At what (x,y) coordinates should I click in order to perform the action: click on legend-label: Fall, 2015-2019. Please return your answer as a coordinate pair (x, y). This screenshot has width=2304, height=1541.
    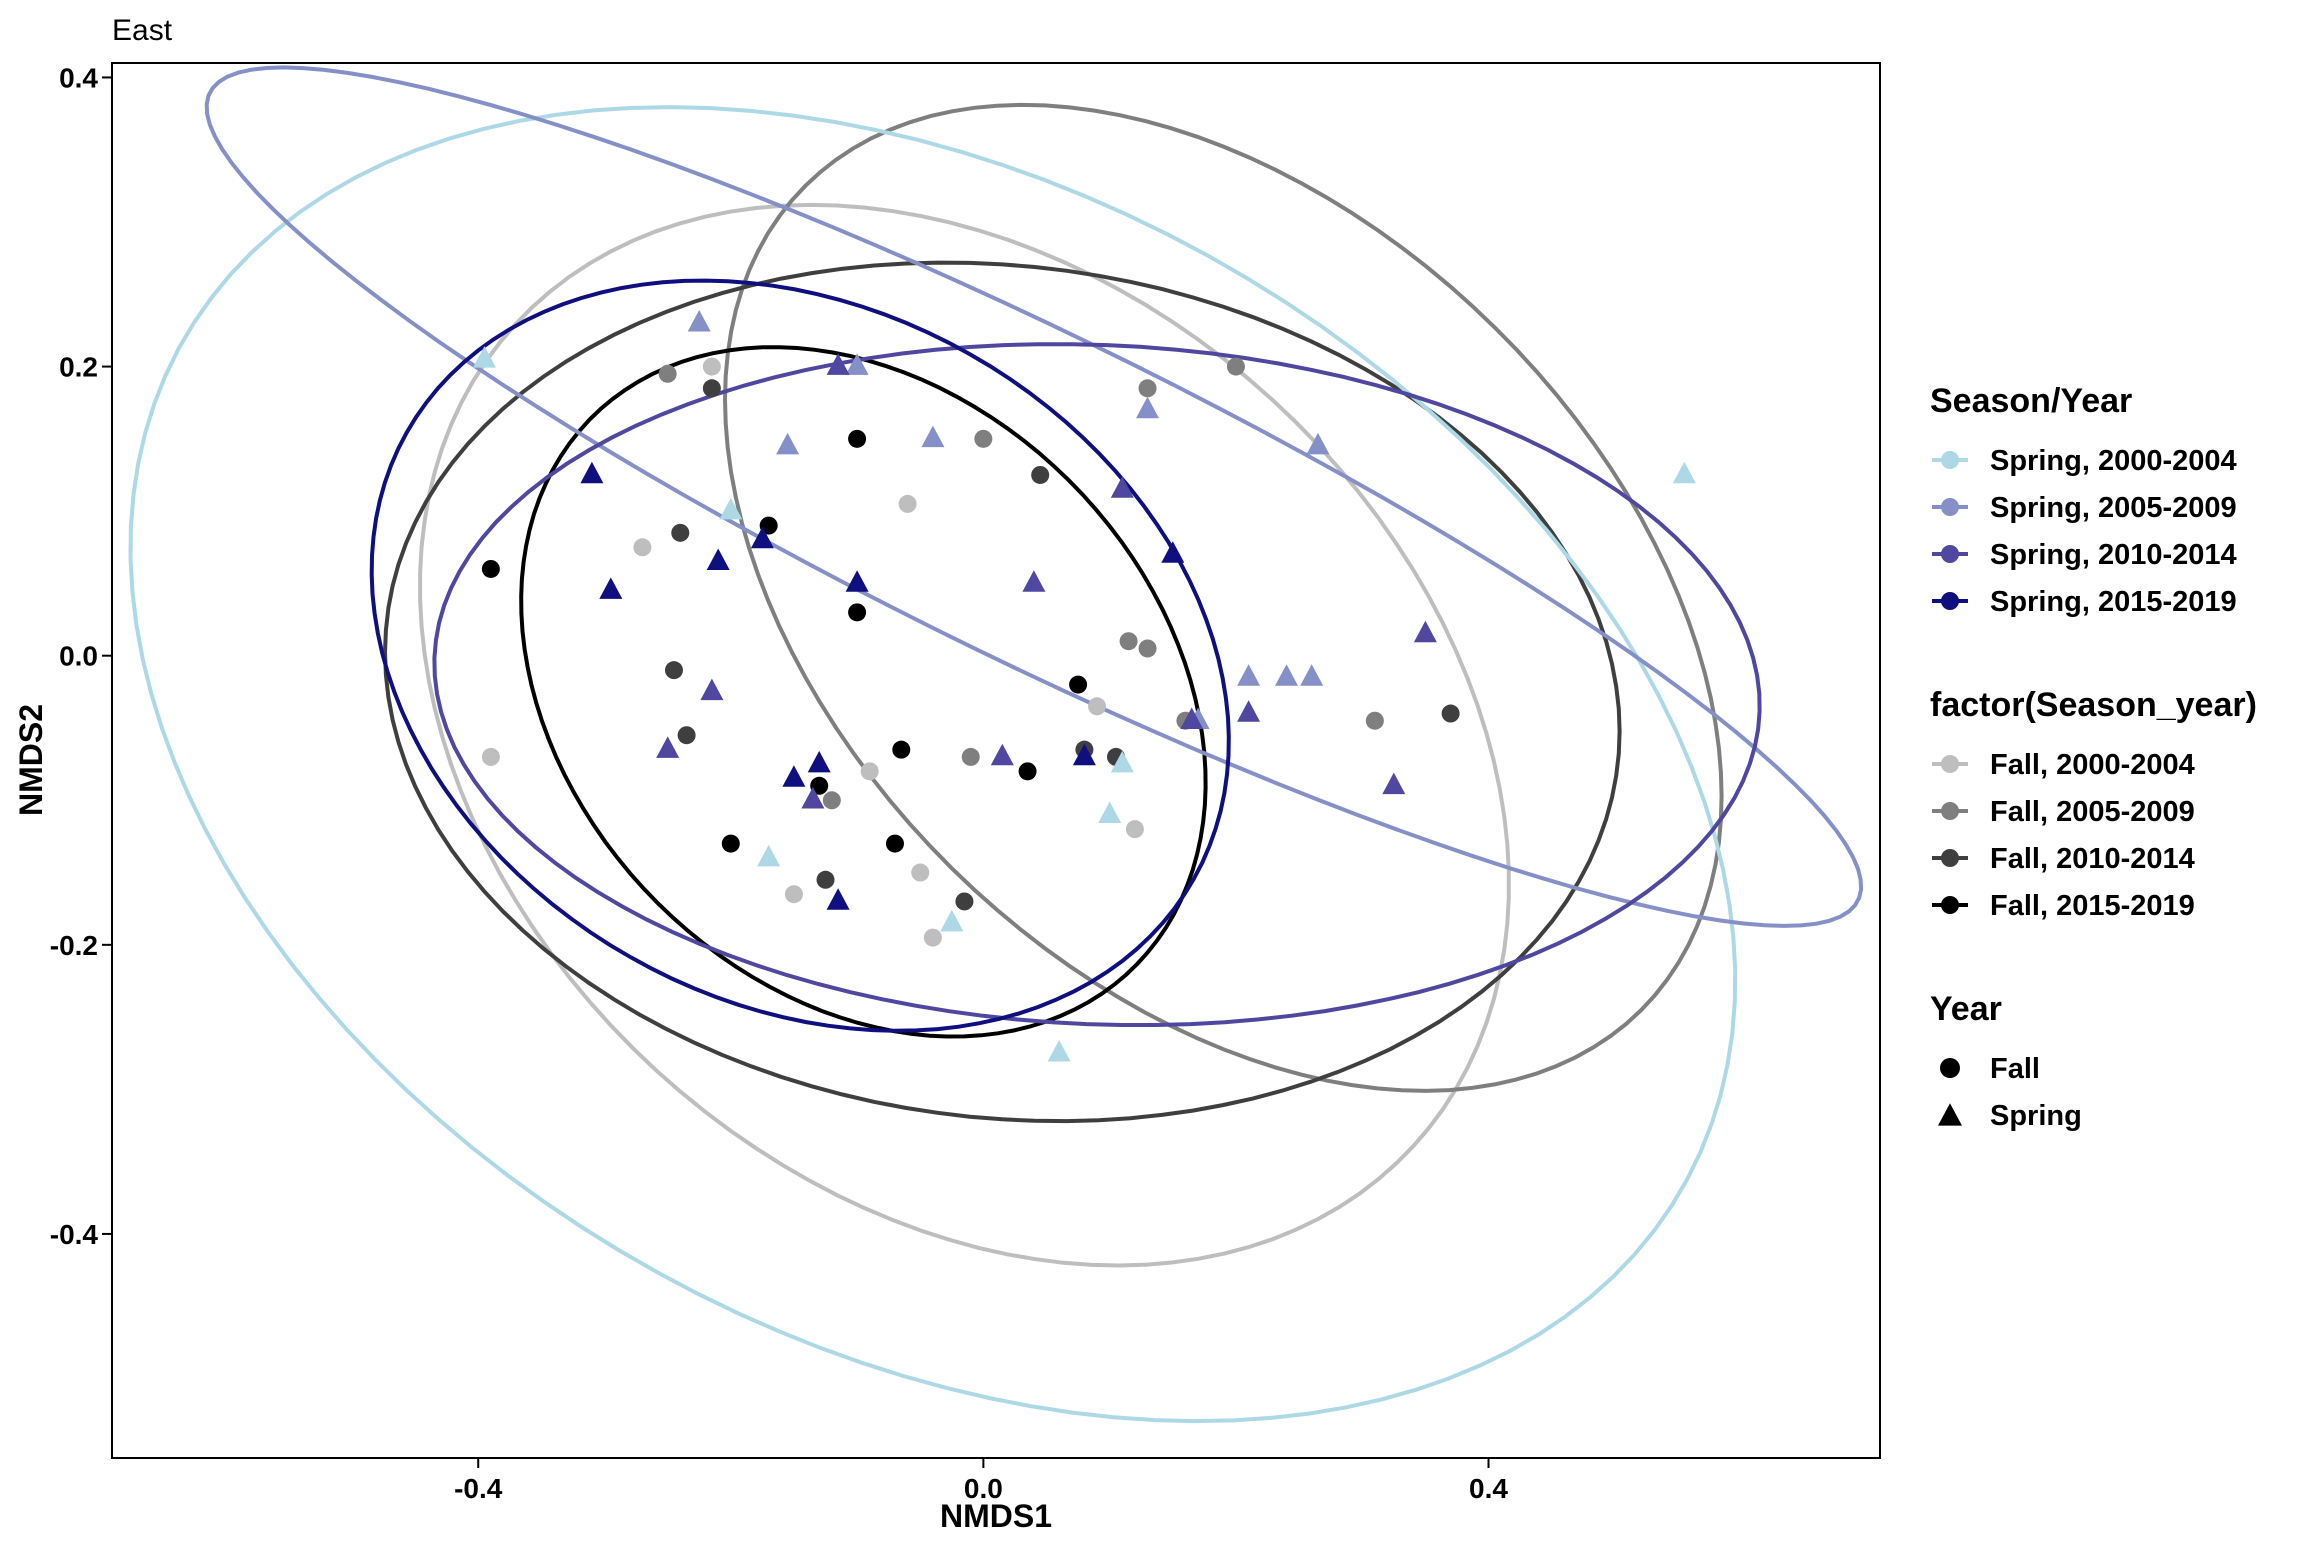
    Looking at the image, I should click on (2092, 906).